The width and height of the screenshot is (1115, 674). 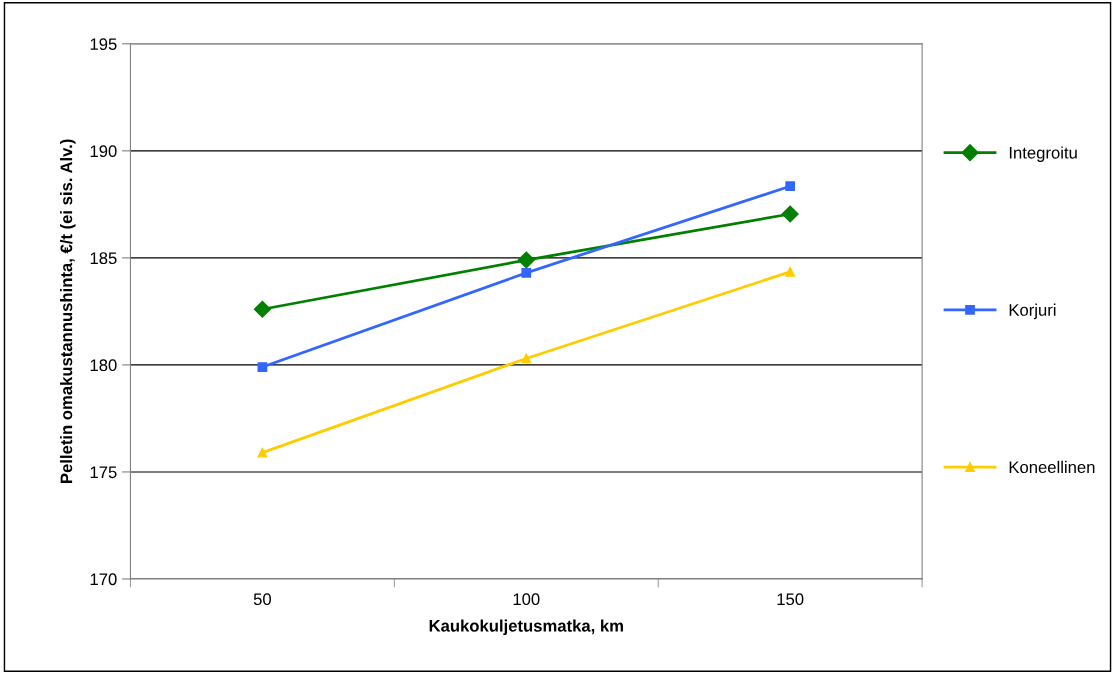 What do you see at coordinates (526, 599) in the screenshot?
I see `x-tick-label: 100` at bounding box center [526, 599].